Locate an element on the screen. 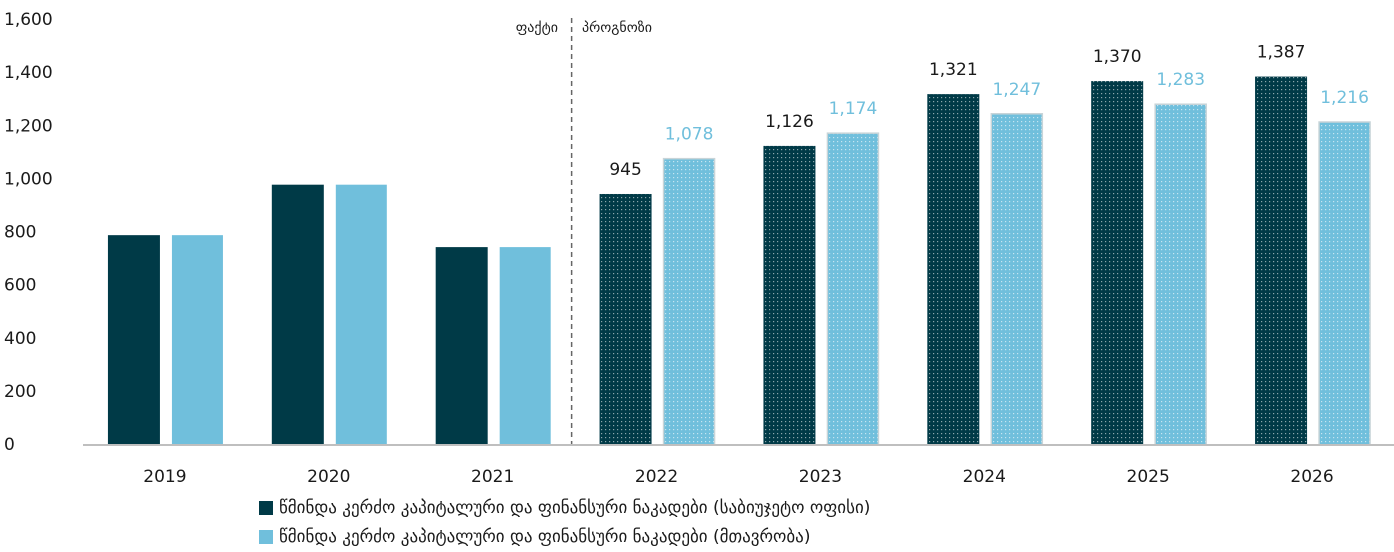  x-tick-label: 2020 is located at coordinates (328, 477).